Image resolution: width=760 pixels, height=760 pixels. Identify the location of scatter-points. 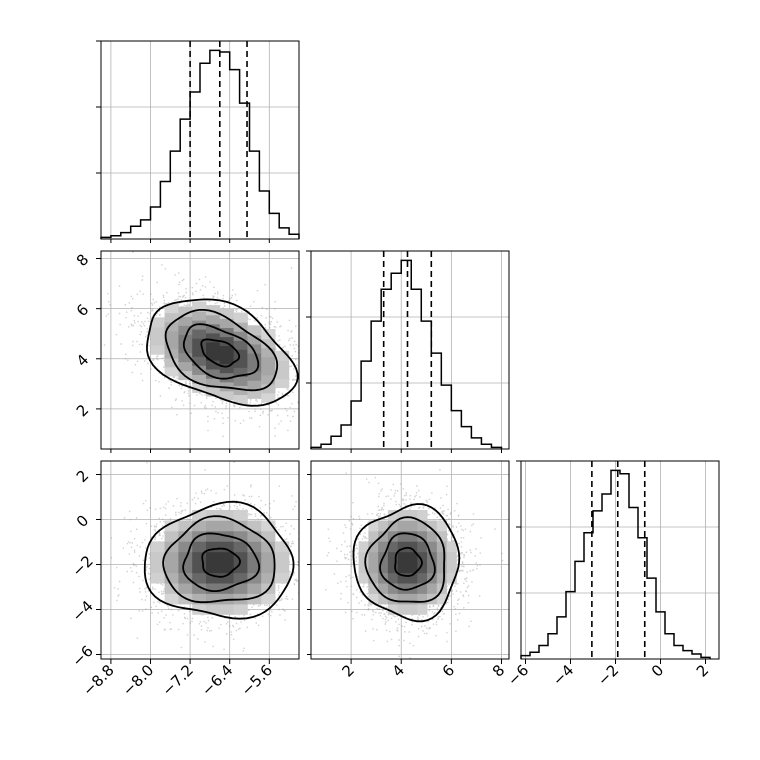
(201, 344).